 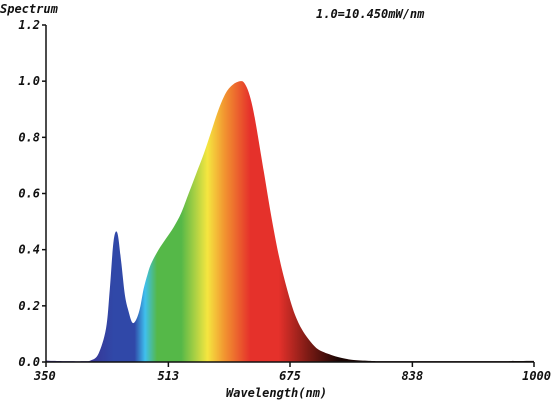 What do you see at coordinates (290, 376) in the screenshot?
I see `x-tick-label: 675` at bounding box center [290, 376].